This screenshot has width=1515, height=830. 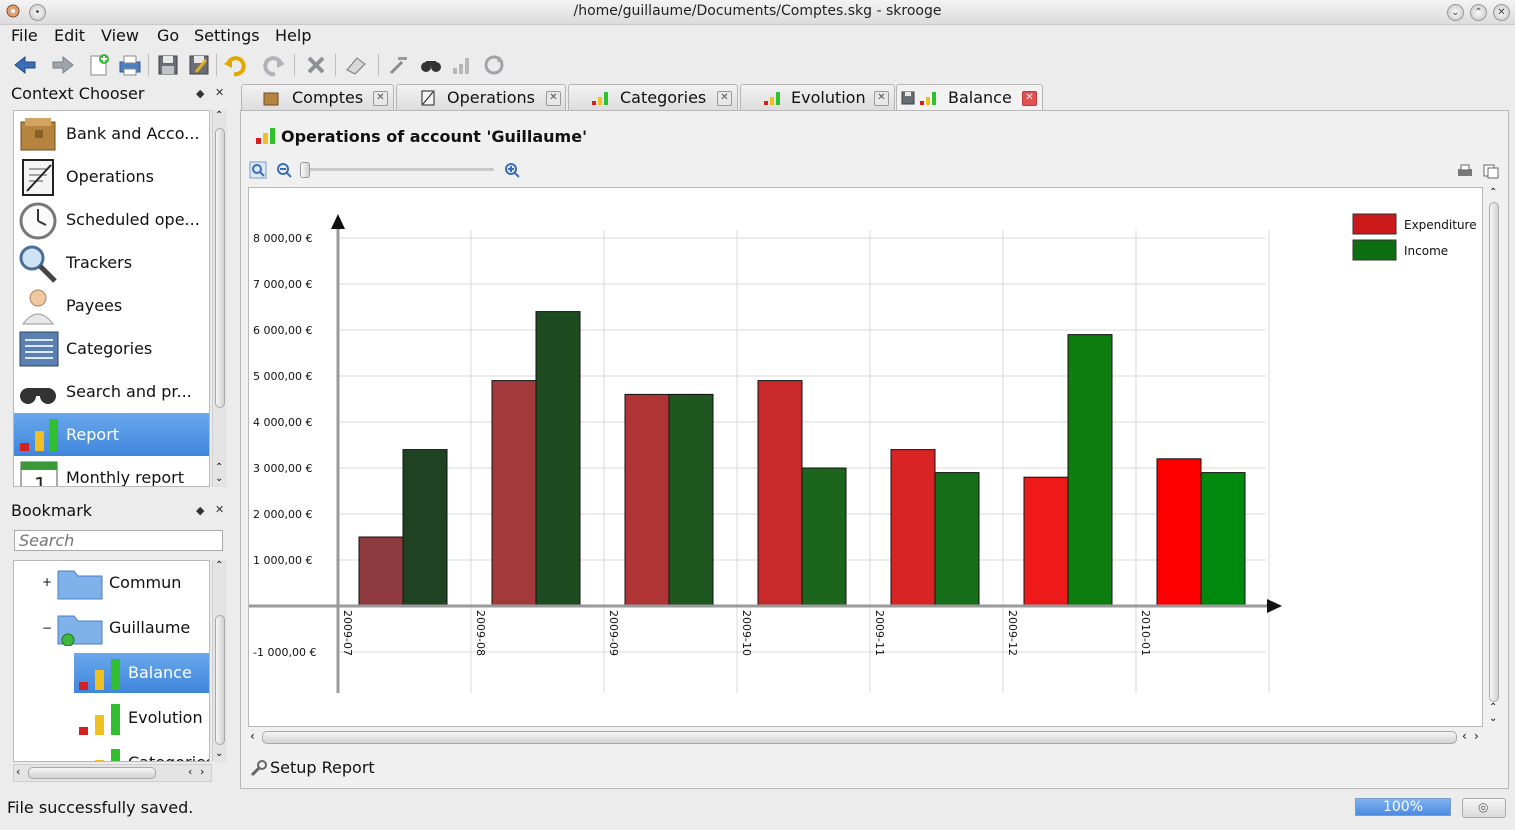 I want to click on context-scrollbar: ⌃ ⌃ ⌄, so click(x=219, y=298).